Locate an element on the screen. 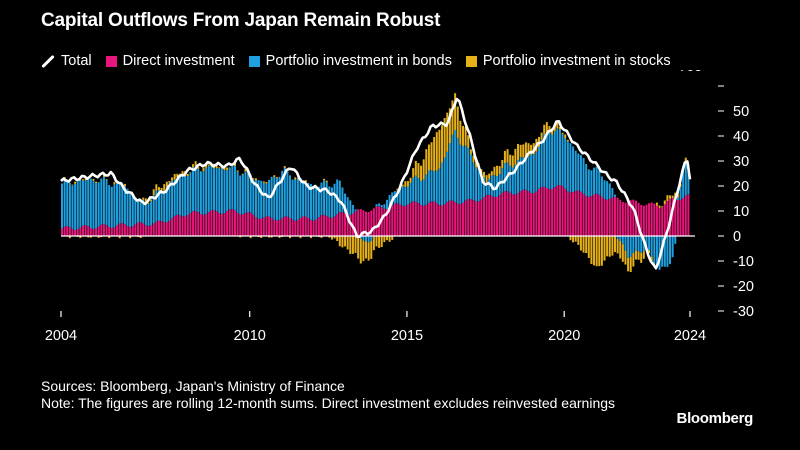 Image resolution: width=800 pixels, height=450 pixels. bloomberg-logo: Bloomberg is located at coordinates (715, 418).